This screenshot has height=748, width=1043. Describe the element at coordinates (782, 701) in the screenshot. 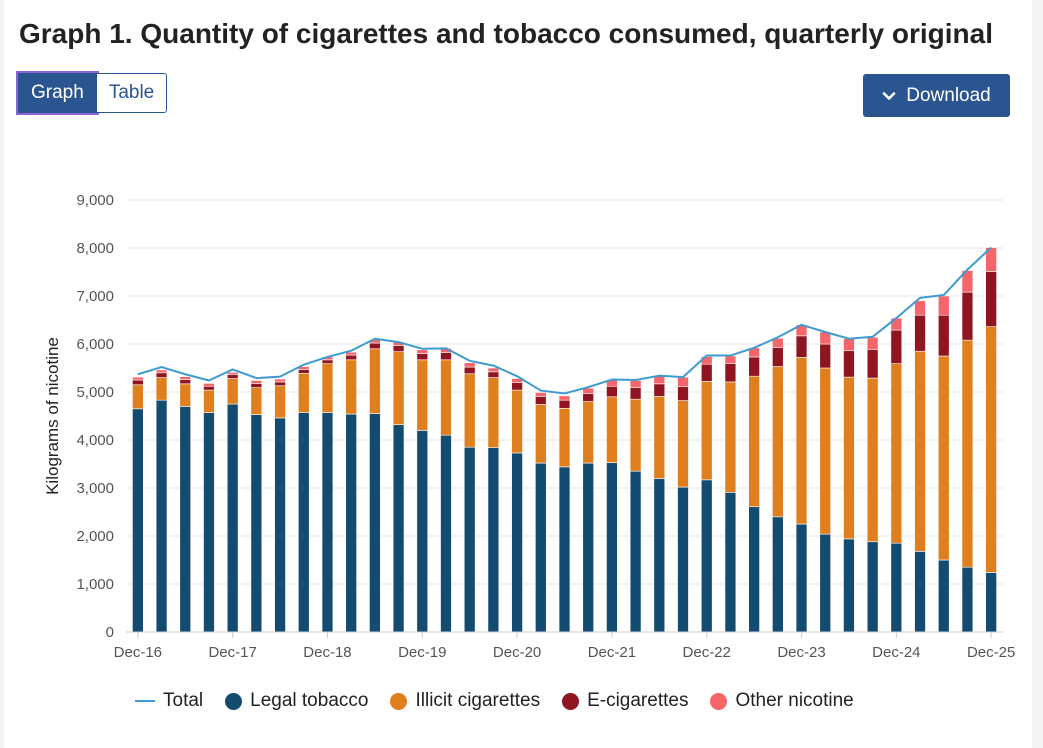

I see `legend-item-other-nicotine: Other nicotine` at that location.